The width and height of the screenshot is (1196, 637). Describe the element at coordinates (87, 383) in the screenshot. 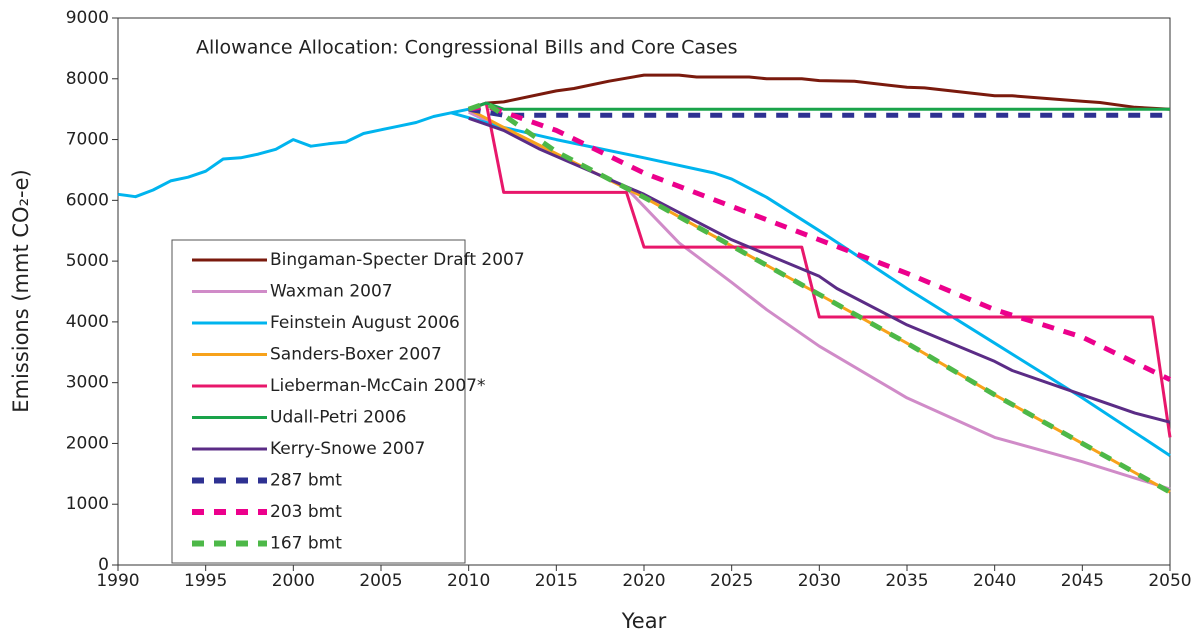

I see `y-tick-label: 3000` at that location.